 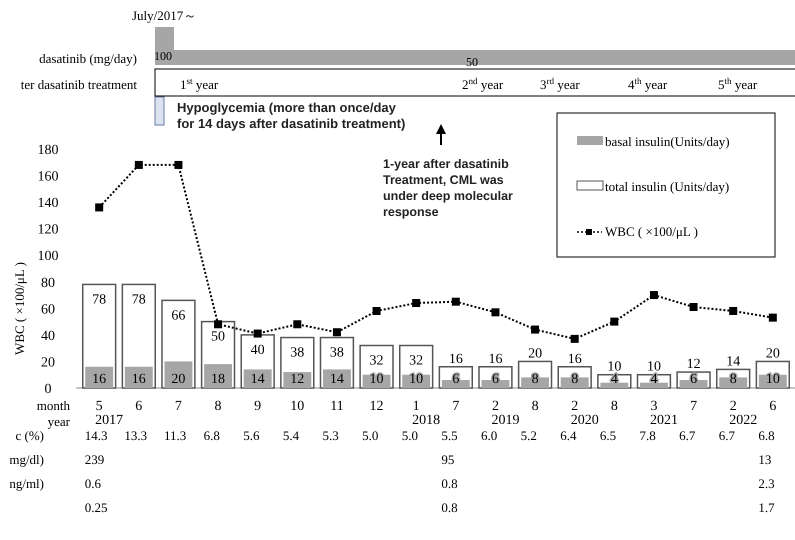 What do you see at coordinates (109, 413) in the screenshot?
I see `x-tick-label: 5 2017` at bounding box center [109, 413].